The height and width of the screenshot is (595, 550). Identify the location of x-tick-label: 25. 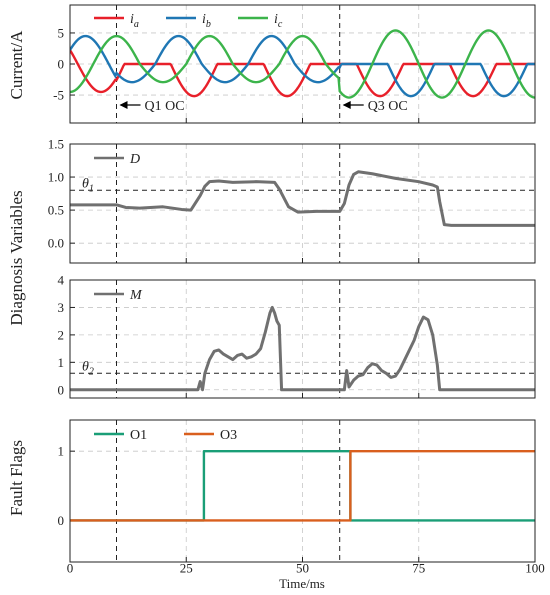
(186, 568).